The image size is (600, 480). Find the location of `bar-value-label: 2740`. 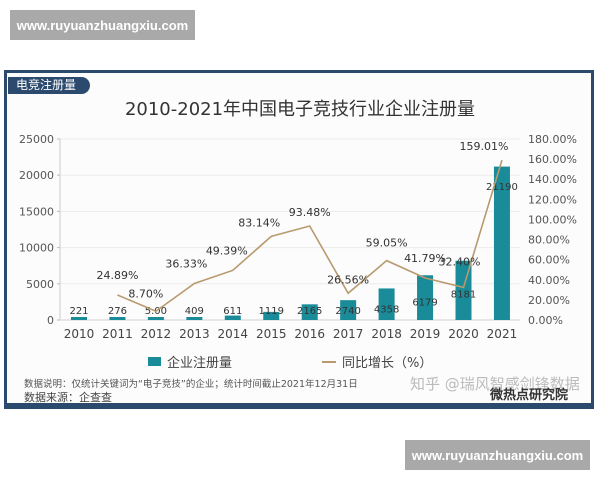

bar-value-label: 2740 is located at coordinates (347, 311).